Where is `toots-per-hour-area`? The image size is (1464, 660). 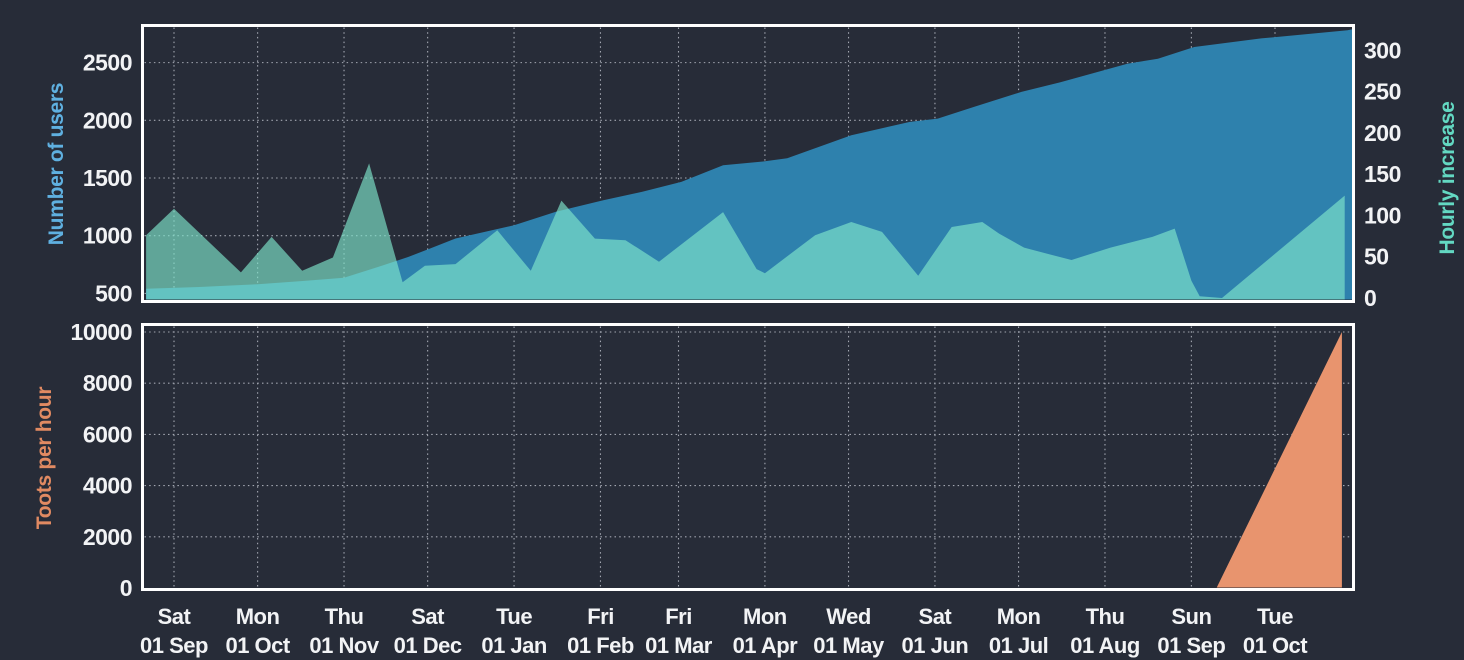 toots-per-hour-area is located at coordinates (1279, 460).